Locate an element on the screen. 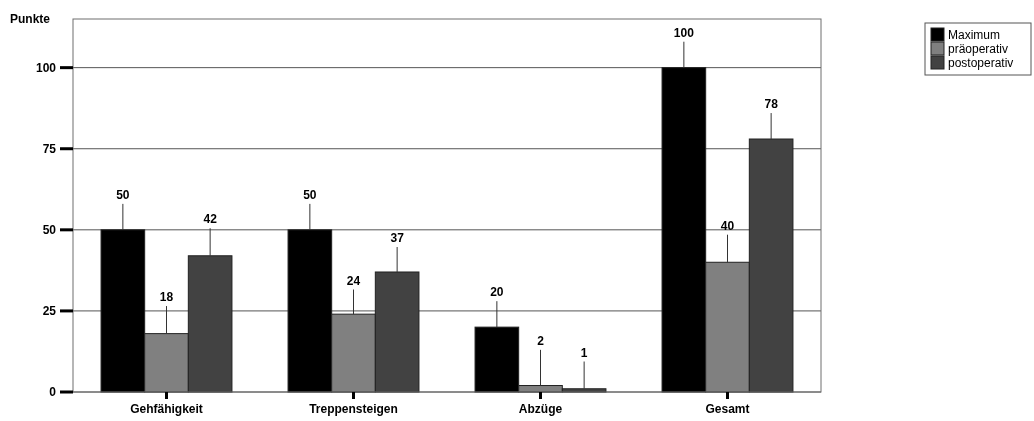 The height and width of the screenshot is (421, 1034). y-tick-label: 50 is located at coordinates (49, 230).